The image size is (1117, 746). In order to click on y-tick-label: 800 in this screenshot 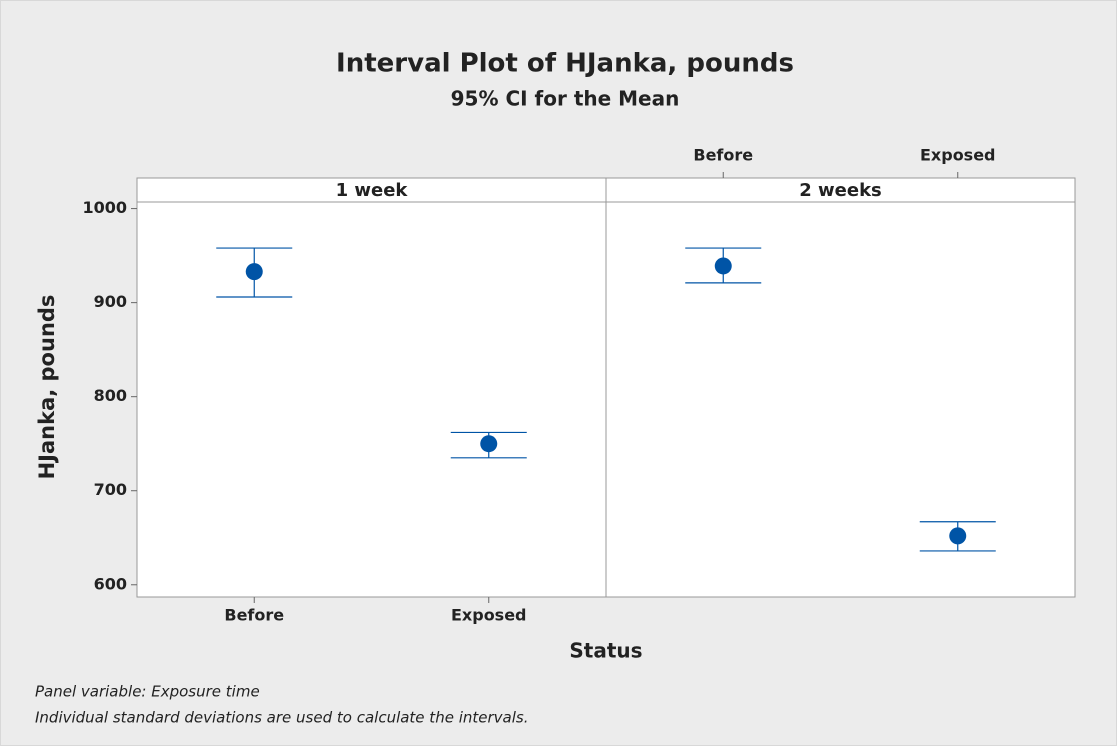, I will do `click(110, 395)`.